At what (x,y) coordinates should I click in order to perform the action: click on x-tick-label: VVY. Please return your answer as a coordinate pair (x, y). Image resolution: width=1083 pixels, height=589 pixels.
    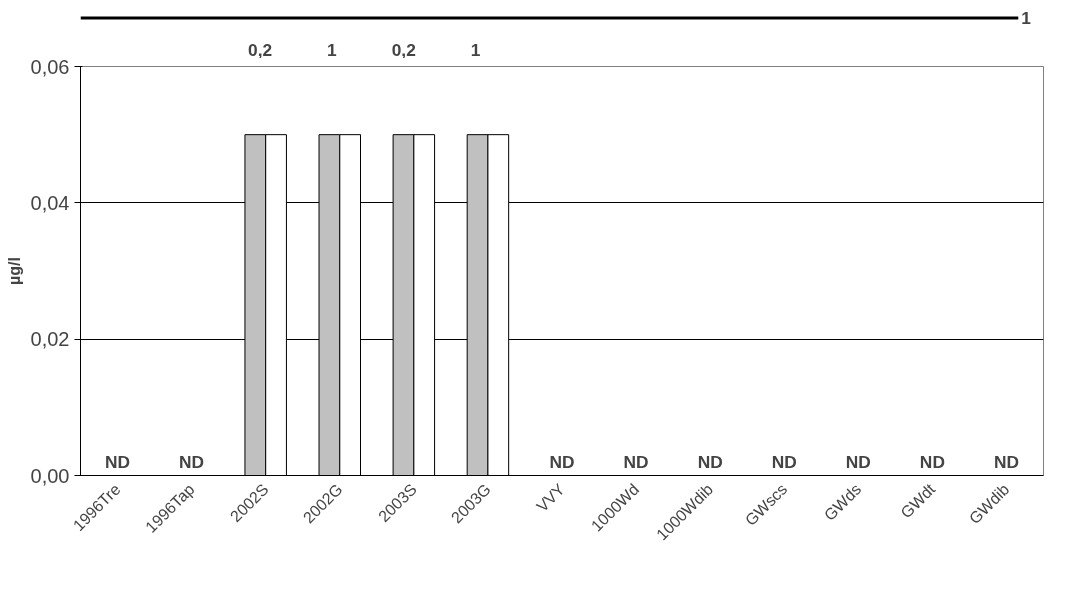
    Looking at the image, I should click on (551, 498).